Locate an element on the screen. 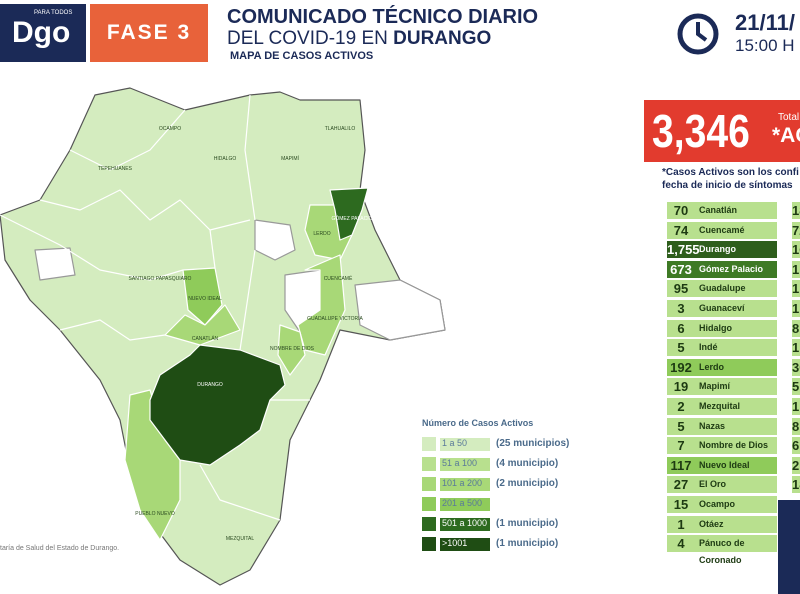 The width and height of the screenshot is (800, 594). legend-range: >1001 is located at coordinates (465, 544).